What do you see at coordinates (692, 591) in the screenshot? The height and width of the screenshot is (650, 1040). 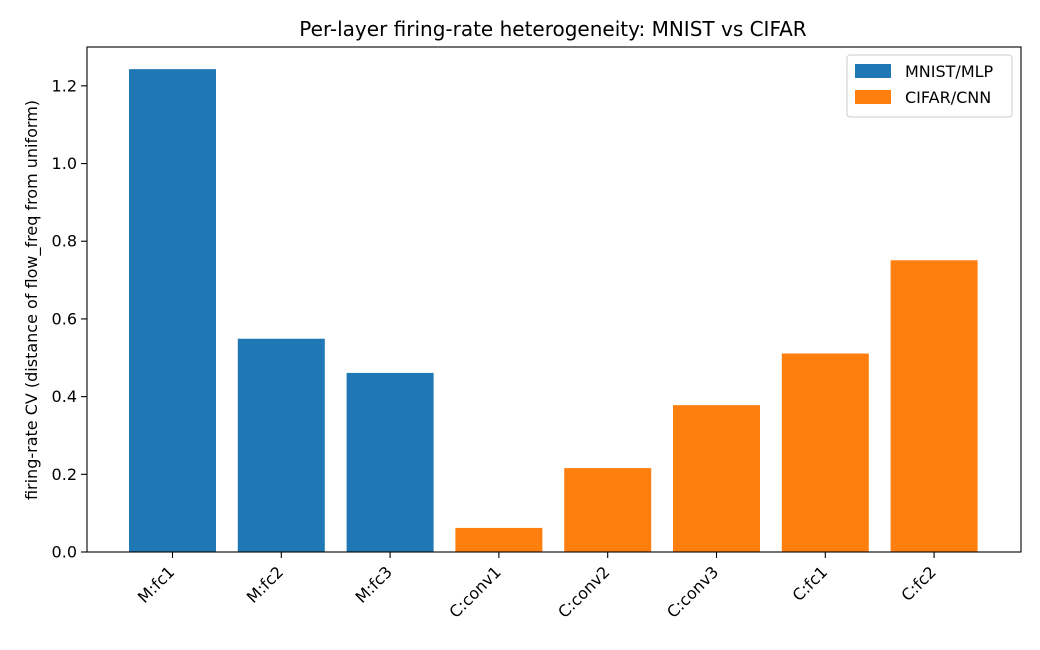 I see `x-tick-label: C:conv3` at bounding box center [692, 591].